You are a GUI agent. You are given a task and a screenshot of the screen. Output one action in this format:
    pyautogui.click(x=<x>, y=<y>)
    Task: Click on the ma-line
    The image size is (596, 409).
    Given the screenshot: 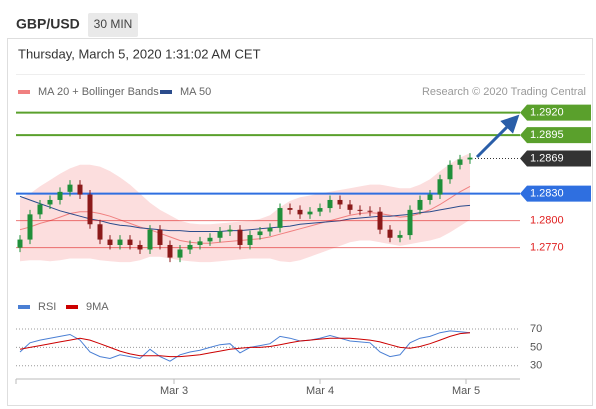 What is the action you would take?
    pyautogui.click(x=245, y=213)
    